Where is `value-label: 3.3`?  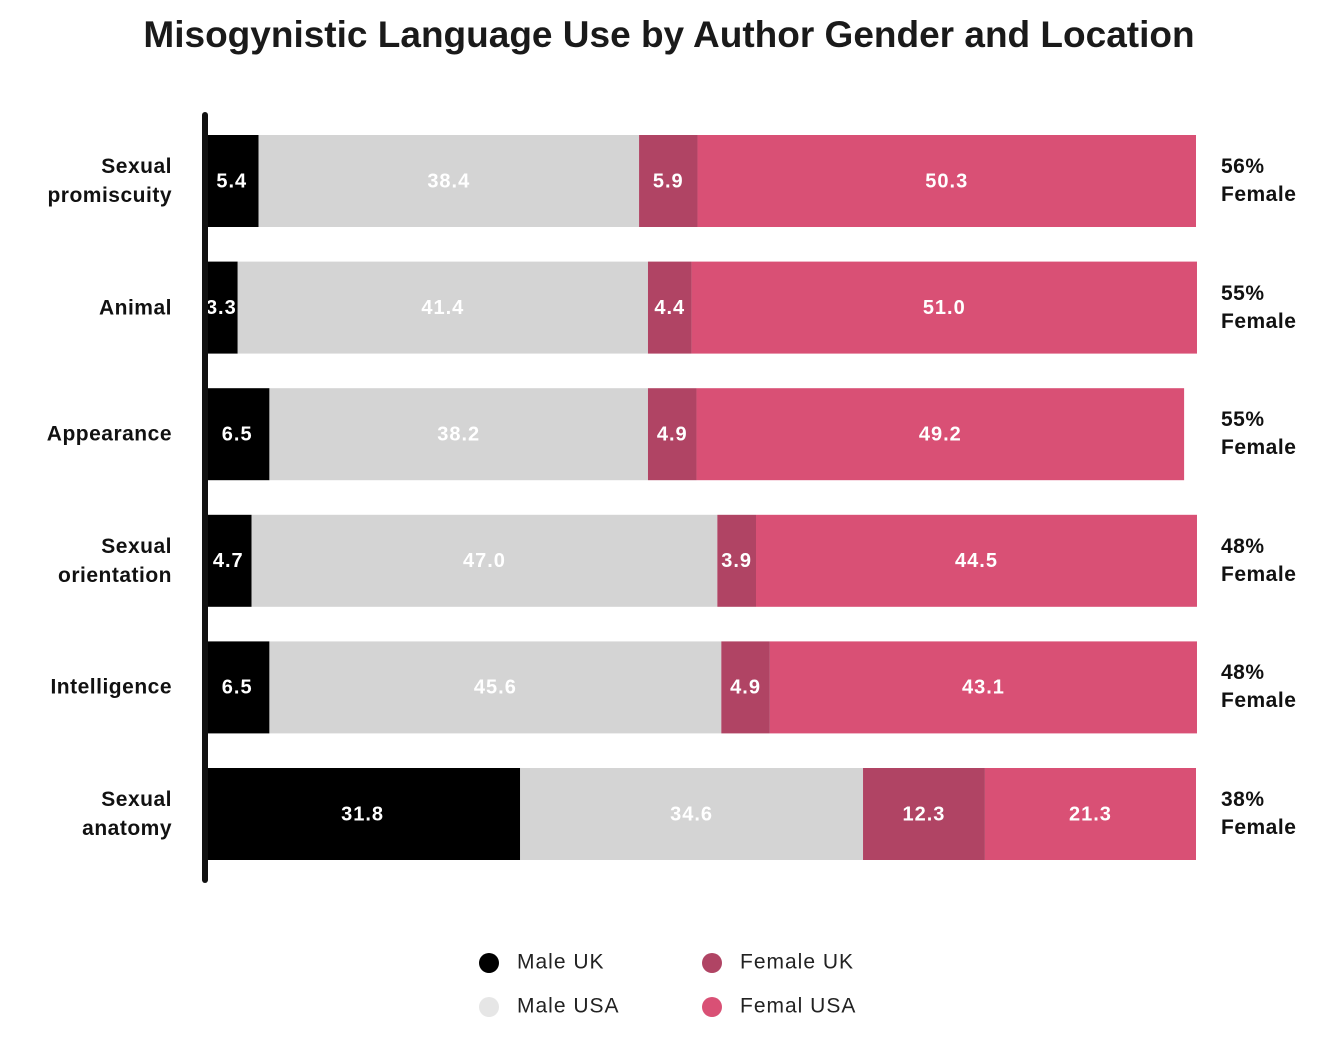
value-label: 3.3 is located at coordinates (221, 308).